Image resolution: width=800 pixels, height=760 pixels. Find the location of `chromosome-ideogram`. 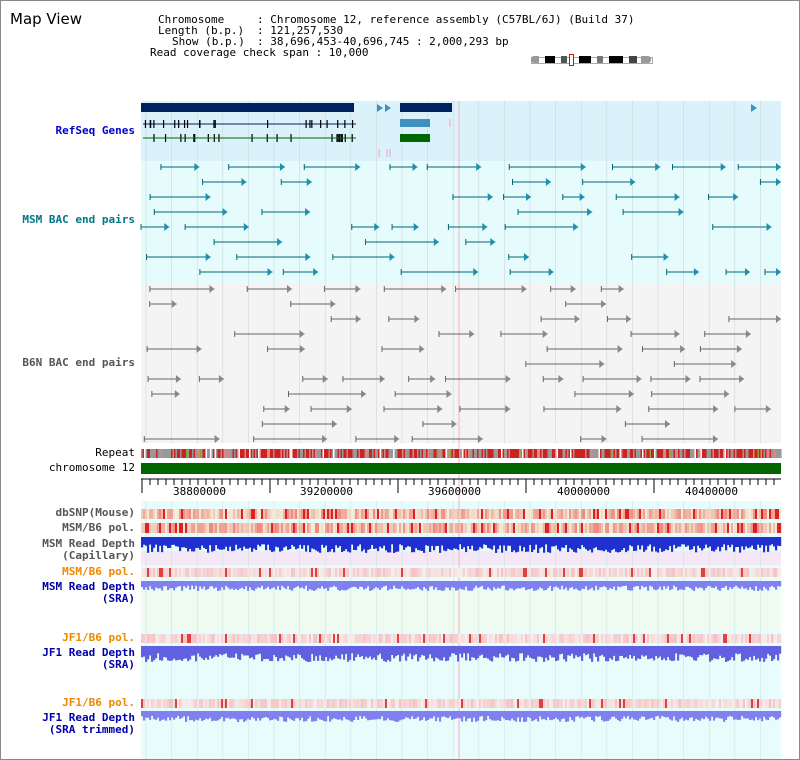

chromosome-ideogram is located at coordinates (592, 60).